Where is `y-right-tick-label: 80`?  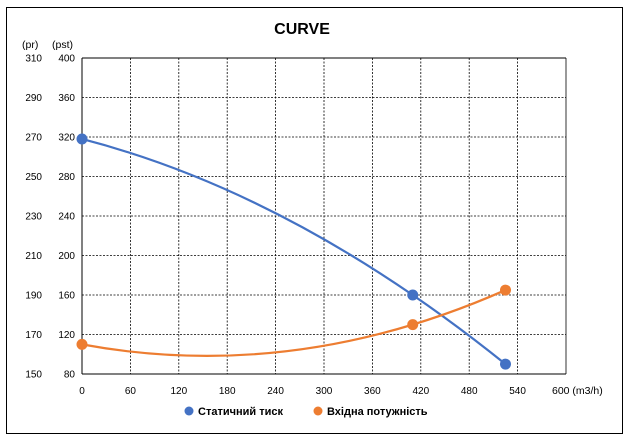
y-right-tick-label: 80 is located at coordinates (70, 375).